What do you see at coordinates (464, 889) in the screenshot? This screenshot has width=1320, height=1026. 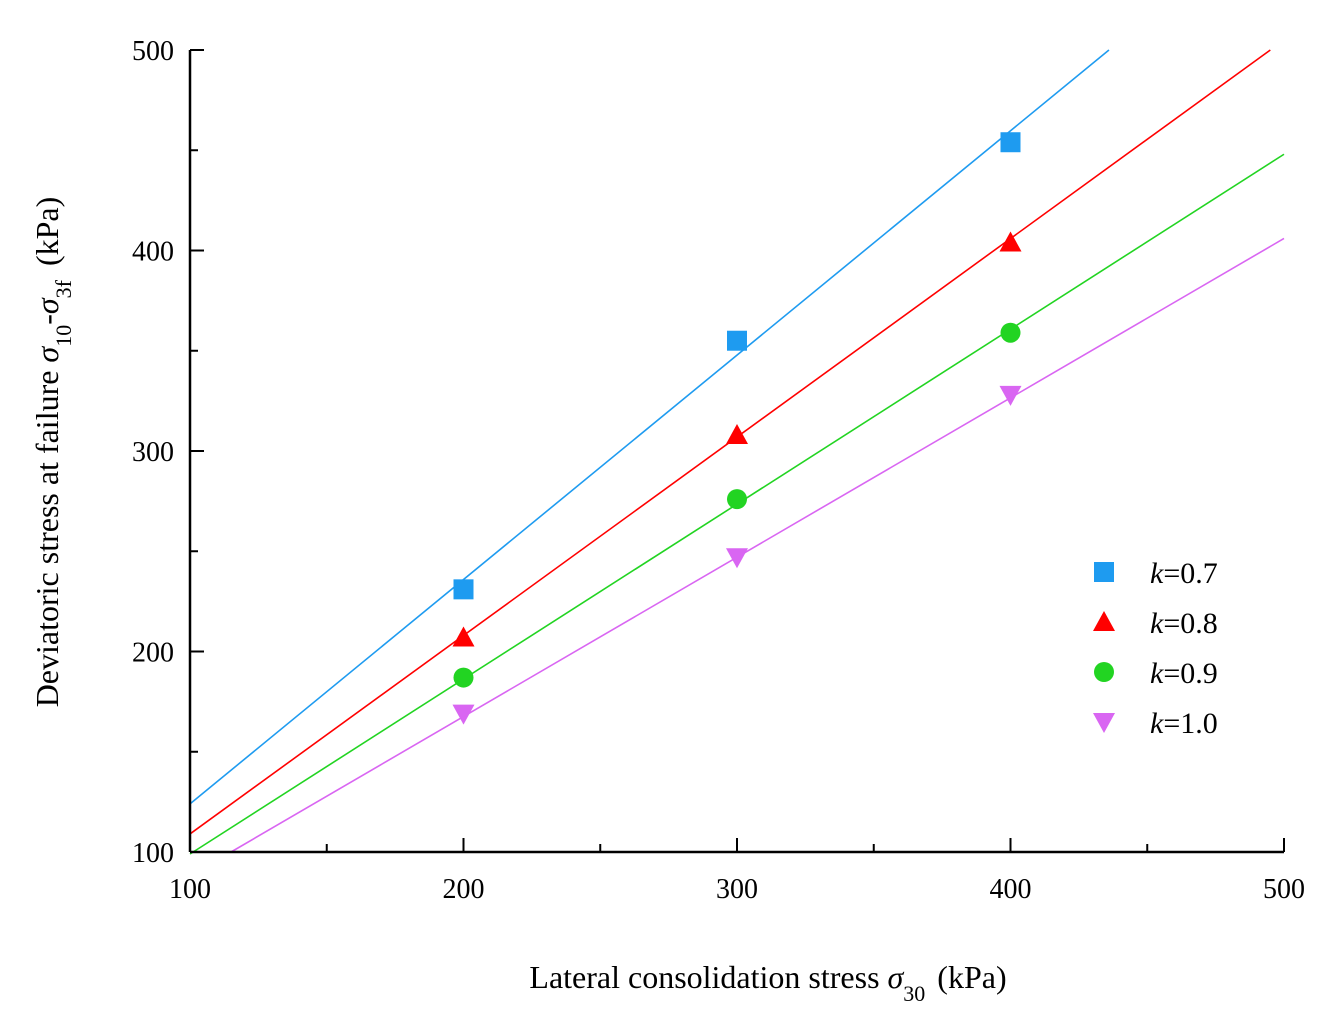 I see `x-tick-label: 200` at bounding box center [464, 889].